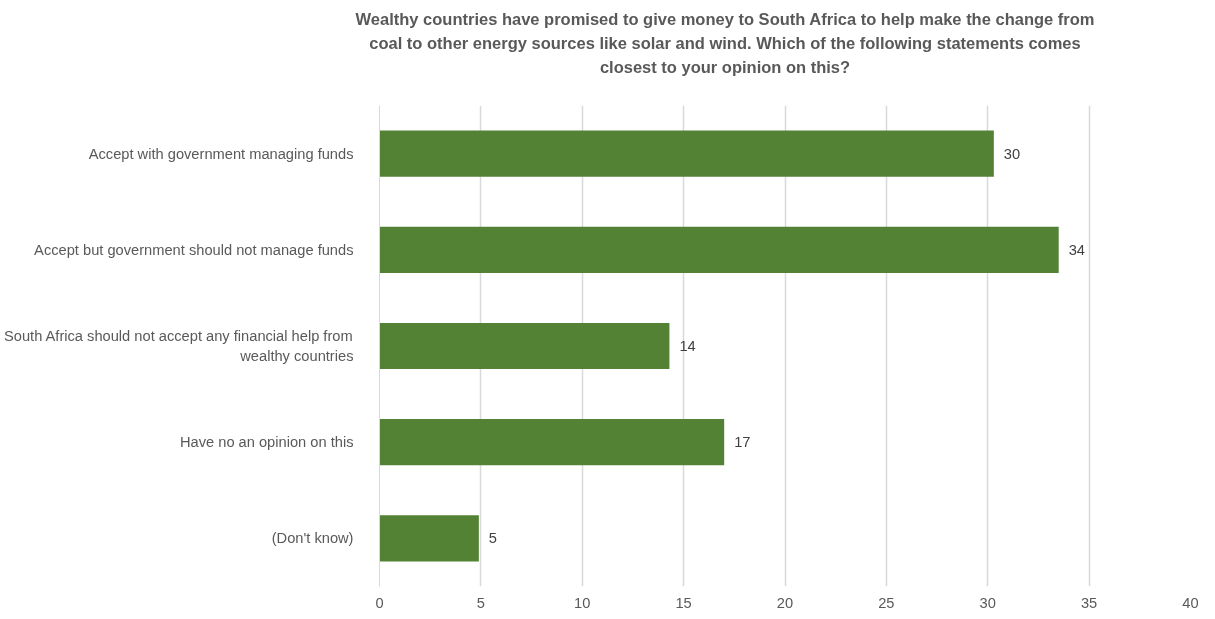 This screenshot has width=1215, height=619. What do you see at coordinates (785, 602) in the screenshot?
I see `x-tick-label: 20` at bounding box center [785, 602].